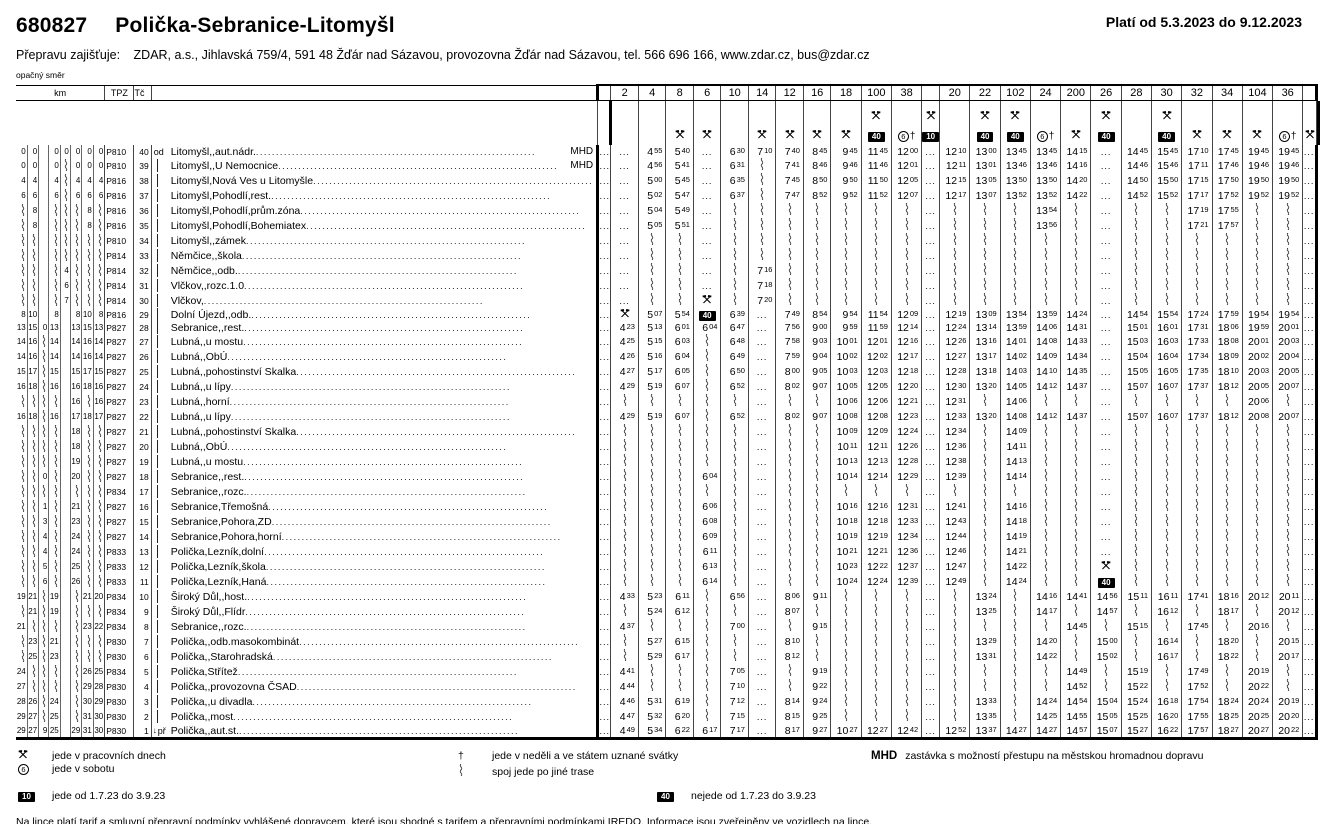  I want to click on time-cell: 710, so click(734, 686).